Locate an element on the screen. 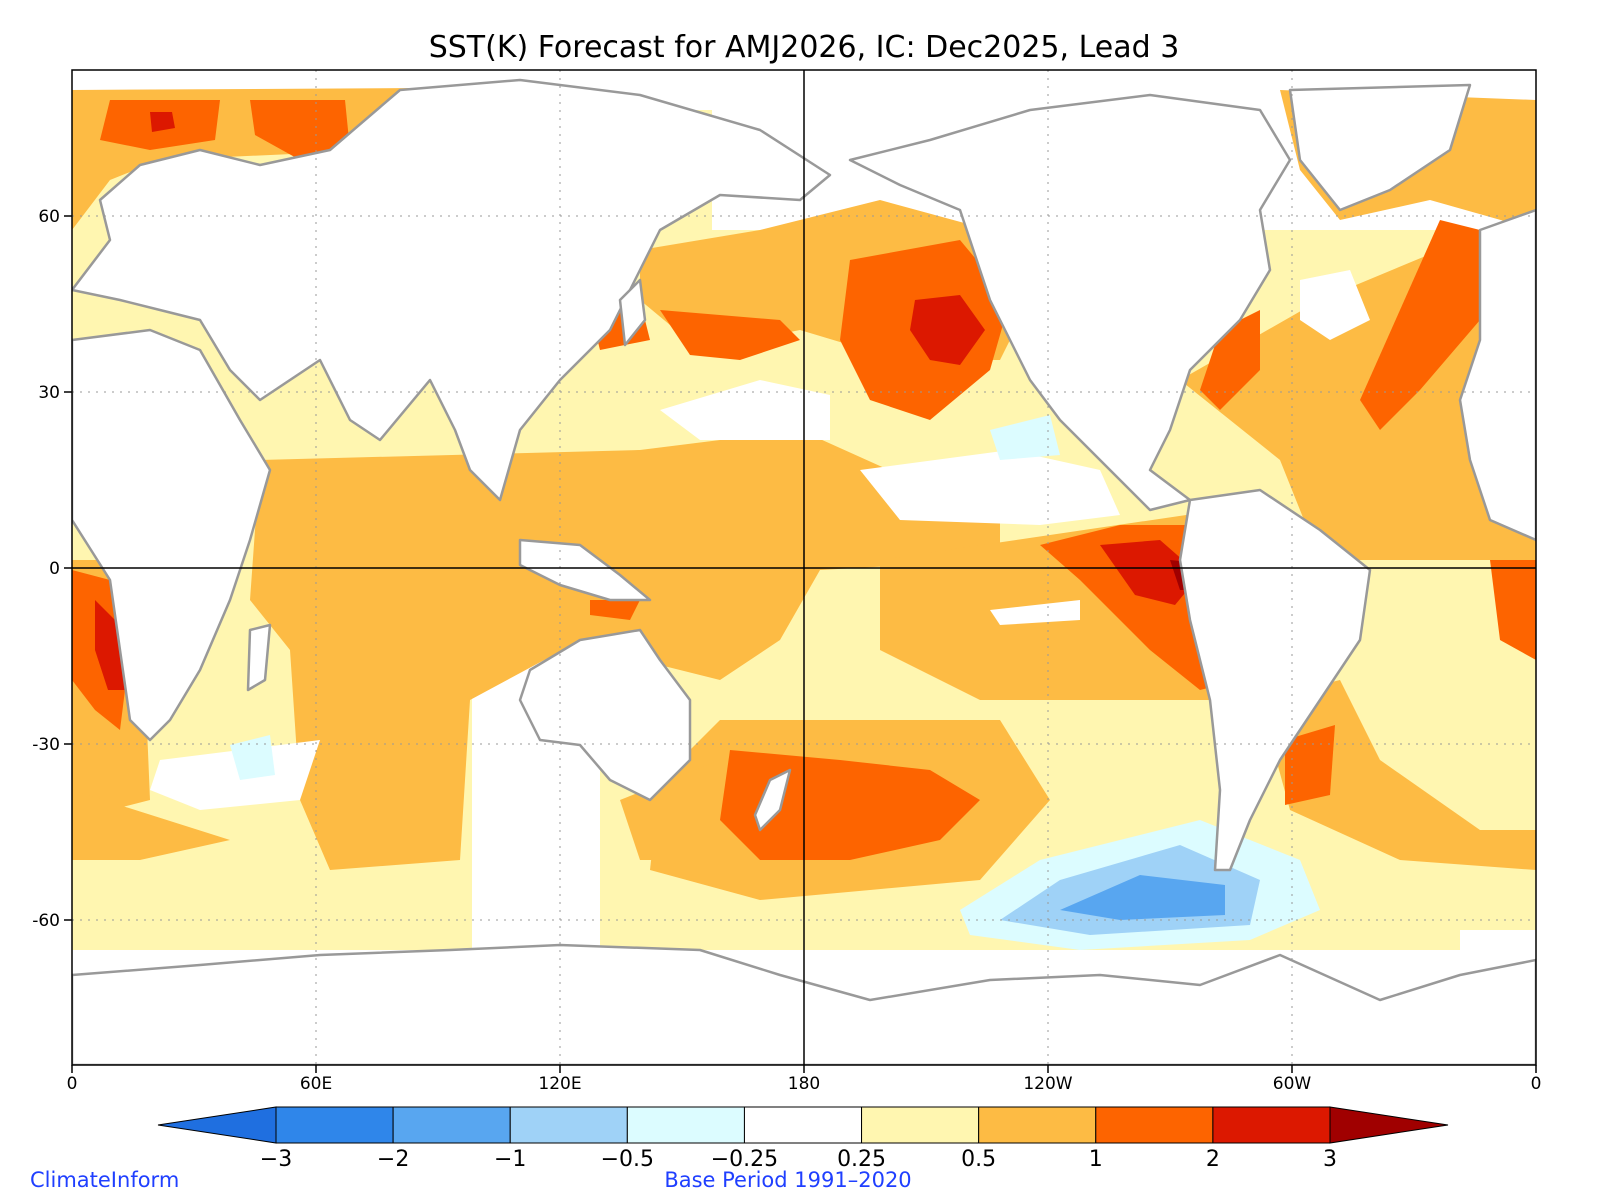 This screenshot has width=1600, height=1200. colorbar-label: 2 is located at coordinates (1213, 1159).